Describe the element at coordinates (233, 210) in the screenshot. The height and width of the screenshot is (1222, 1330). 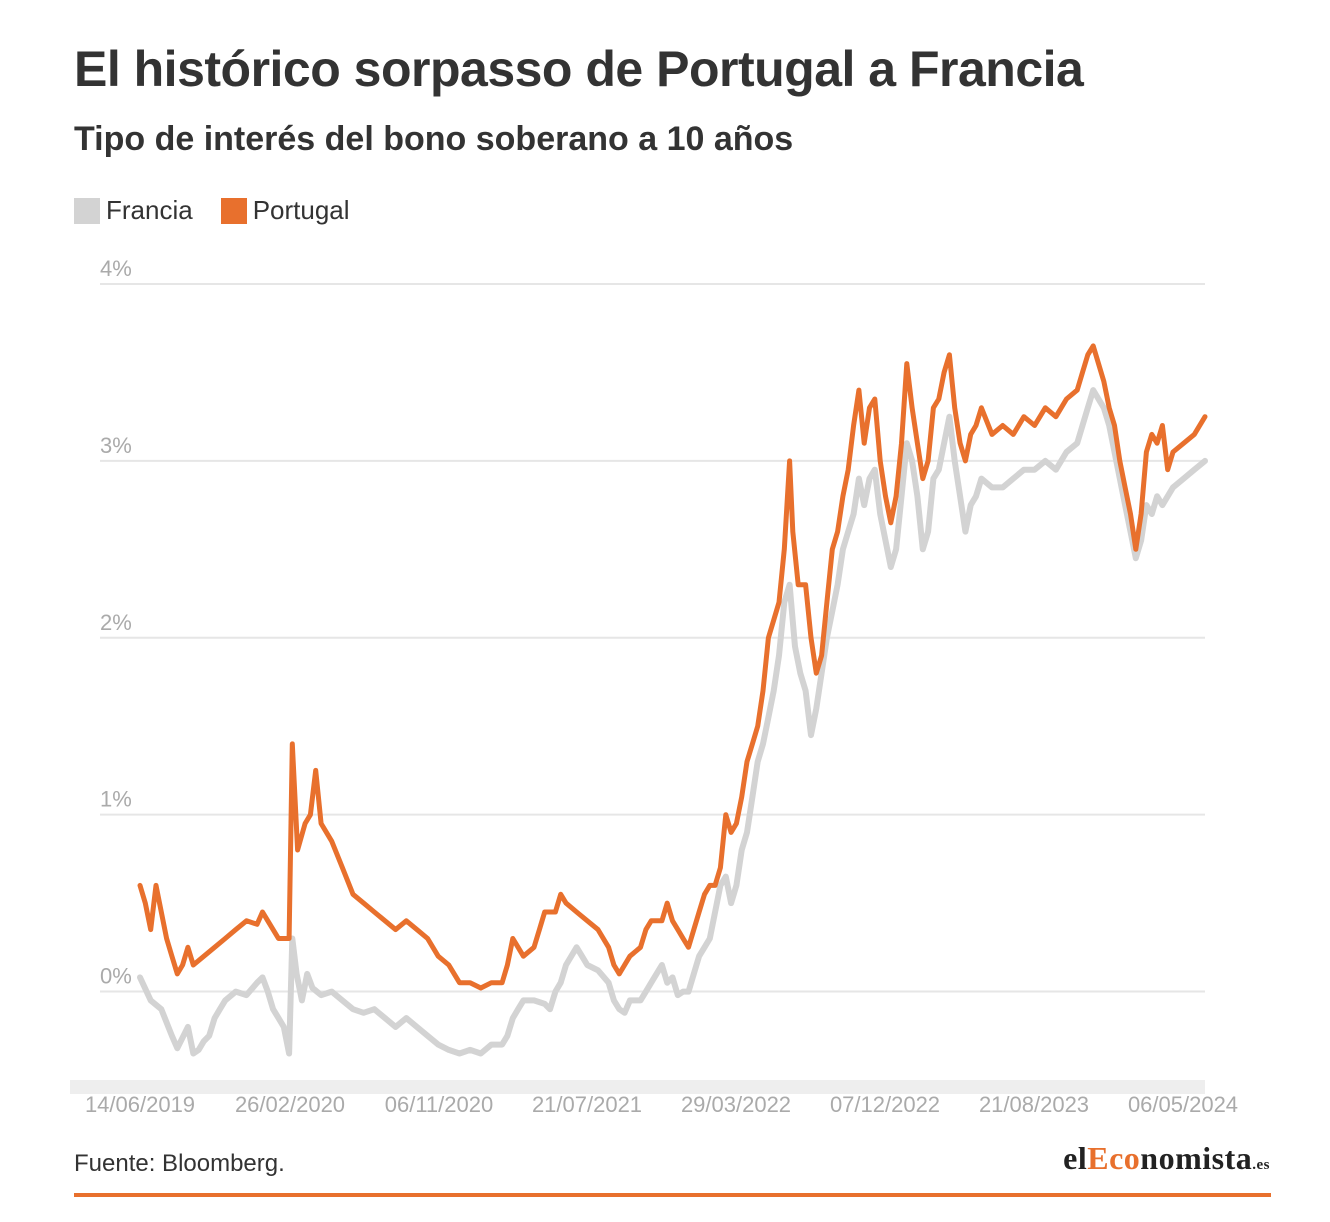
I see `legend-swatch-portugal` at that location.